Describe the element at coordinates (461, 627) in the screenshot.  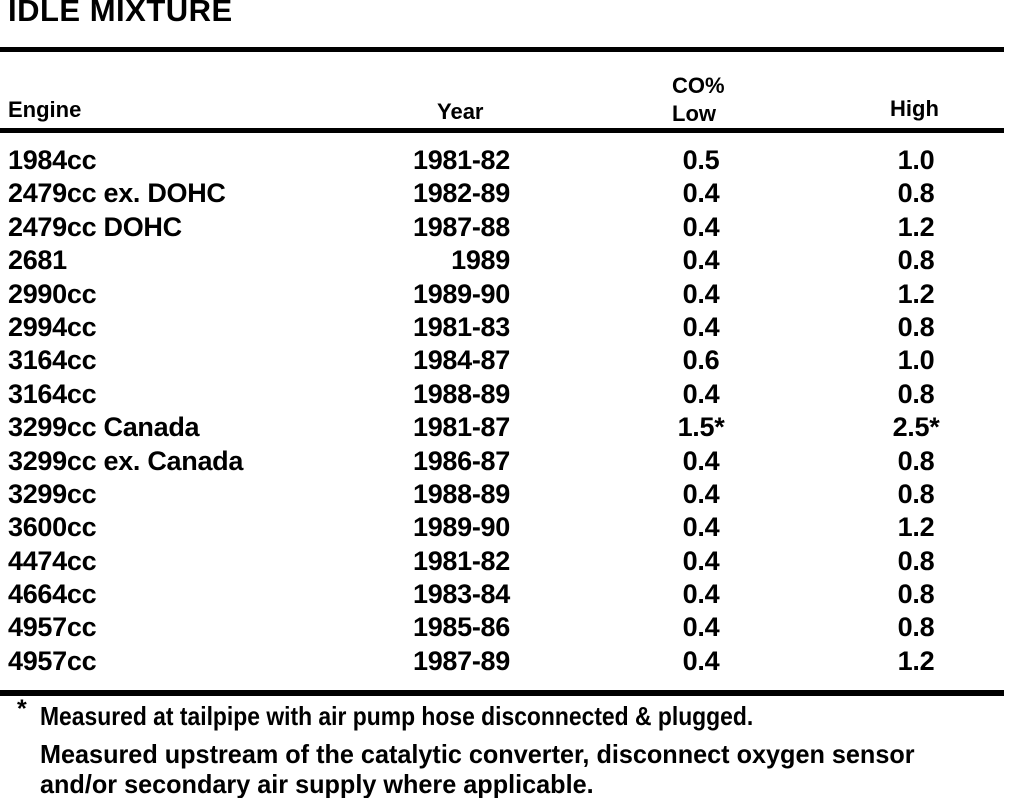
I see `cell-year: 1985-86` at that location.